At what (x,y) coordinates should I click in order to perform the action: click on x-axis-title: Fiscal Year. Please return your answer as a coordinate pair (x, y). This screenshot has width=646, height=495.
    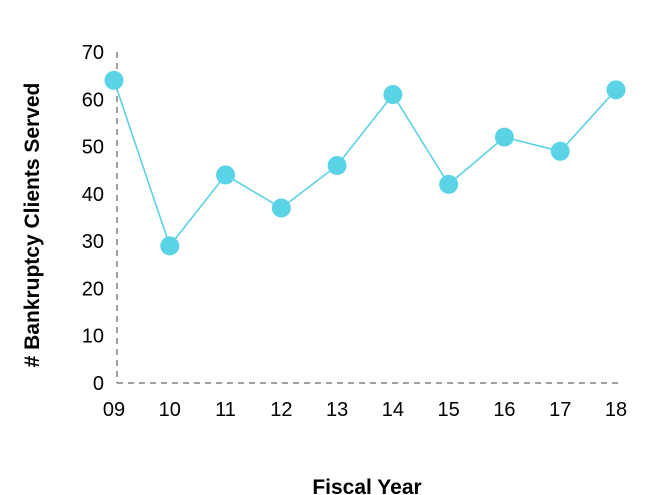
    Looking at the image, I should click on (366, 485).